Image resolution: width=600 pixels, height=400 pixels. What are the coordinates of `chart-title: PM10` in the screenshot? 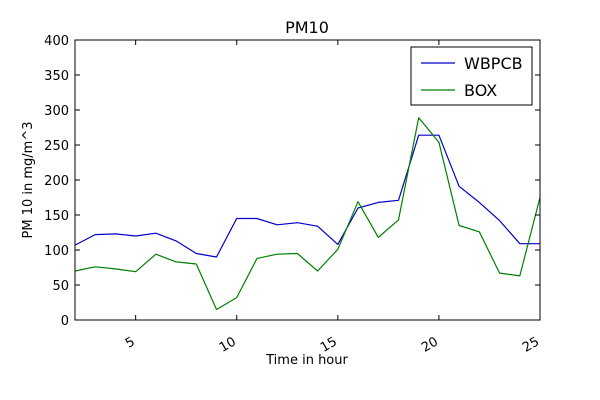 It's located at (307, 27).